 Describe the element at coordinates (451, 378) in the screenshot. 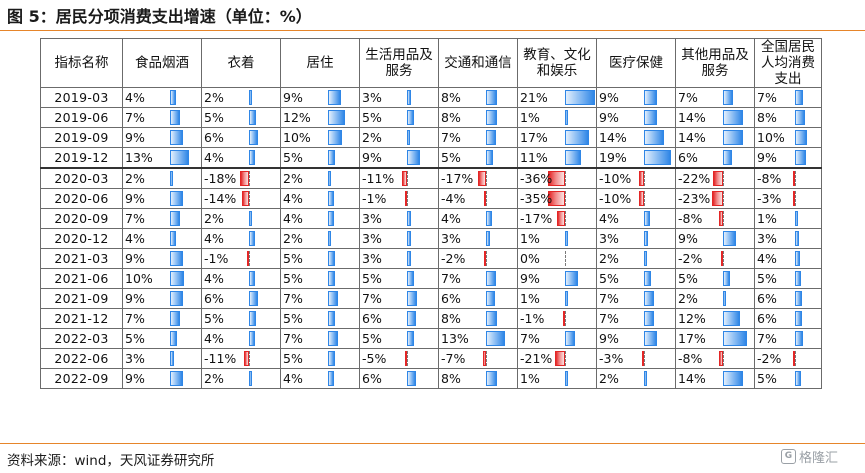

I see `cell-value: 8%` at that location.